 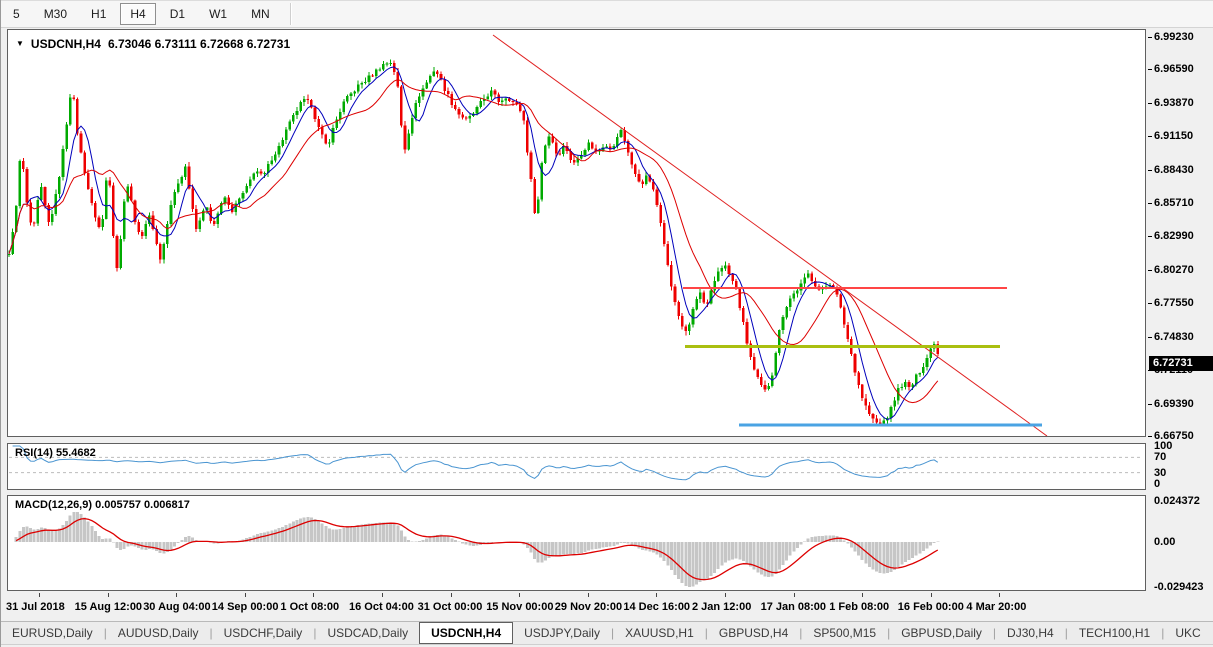 What do you see at coordinates (562, 633) in the screenshot?
I see `tab-usdjpy-daily: USDJPY,Daily` at bounding box center [562, 633].